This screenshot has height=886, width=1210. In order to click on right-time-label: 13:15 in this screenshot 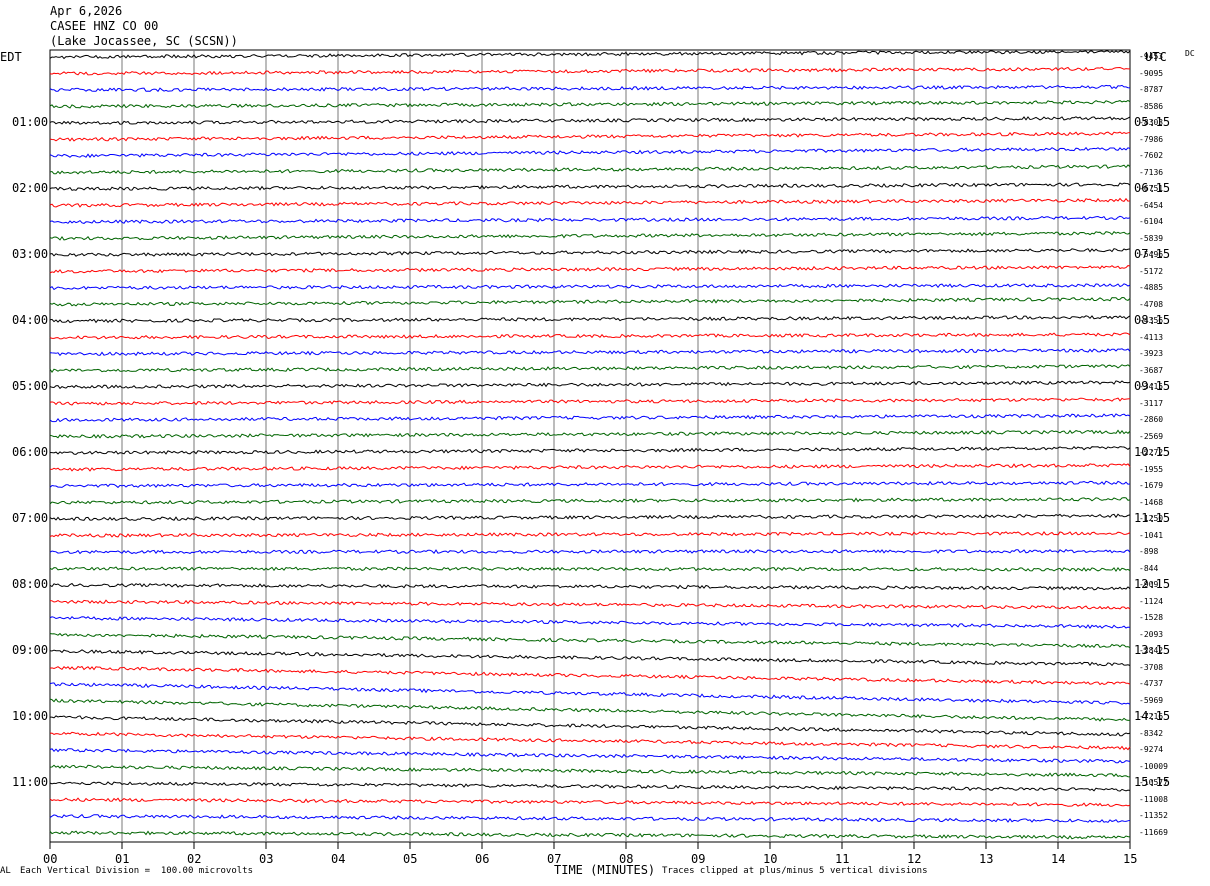, I will do `click(1152, 650)`.